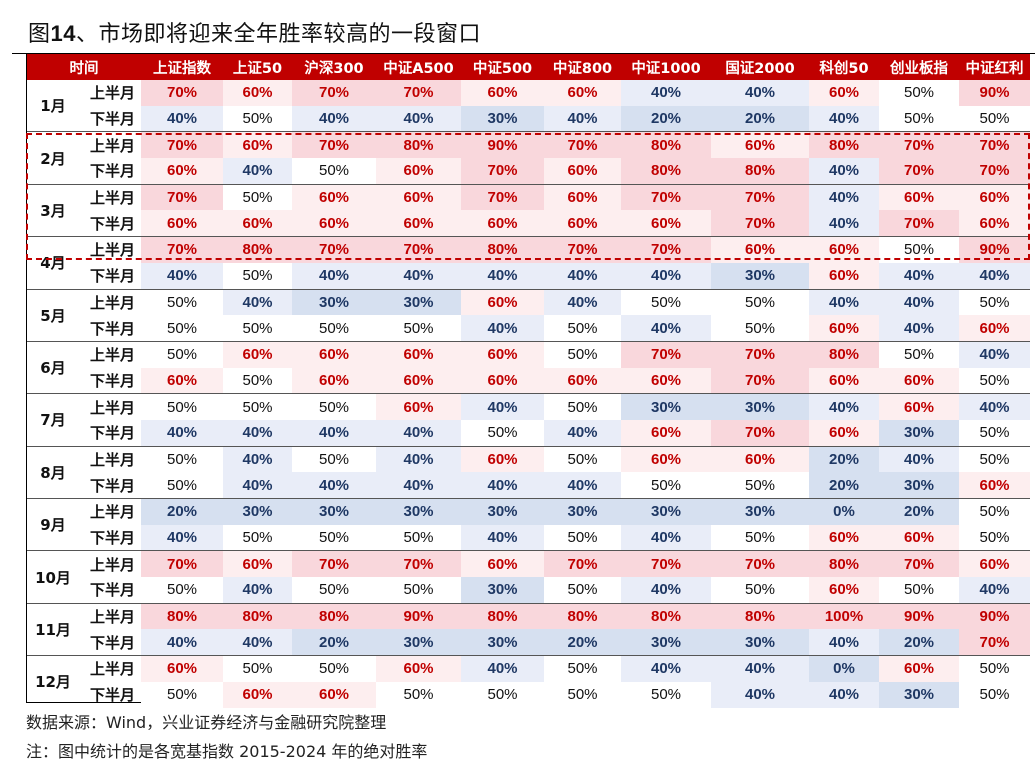 This screenshot has height=765, width=1035. I want to click on table-row: 6月 上半月 50% 60% 60% 60% 60% 50% 70% 70% 80% 50% 40%, so click(528, 367).